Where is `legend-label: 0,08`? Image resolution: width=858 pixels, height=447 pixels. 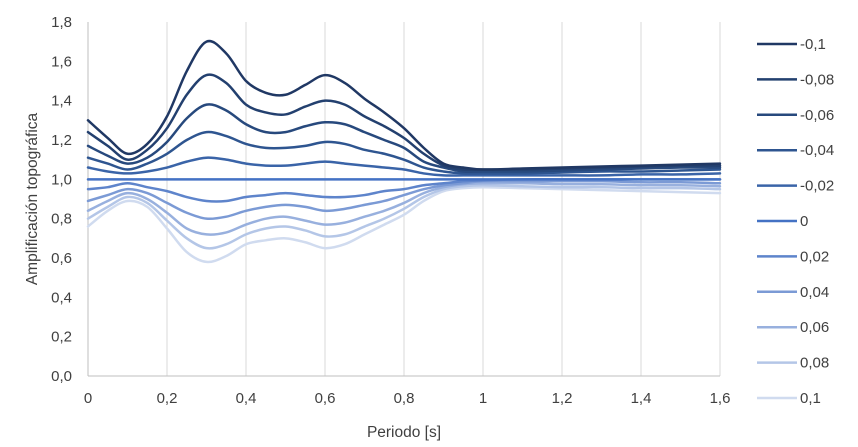
legend-label: 0,08 is located at coordinates (814, 363).